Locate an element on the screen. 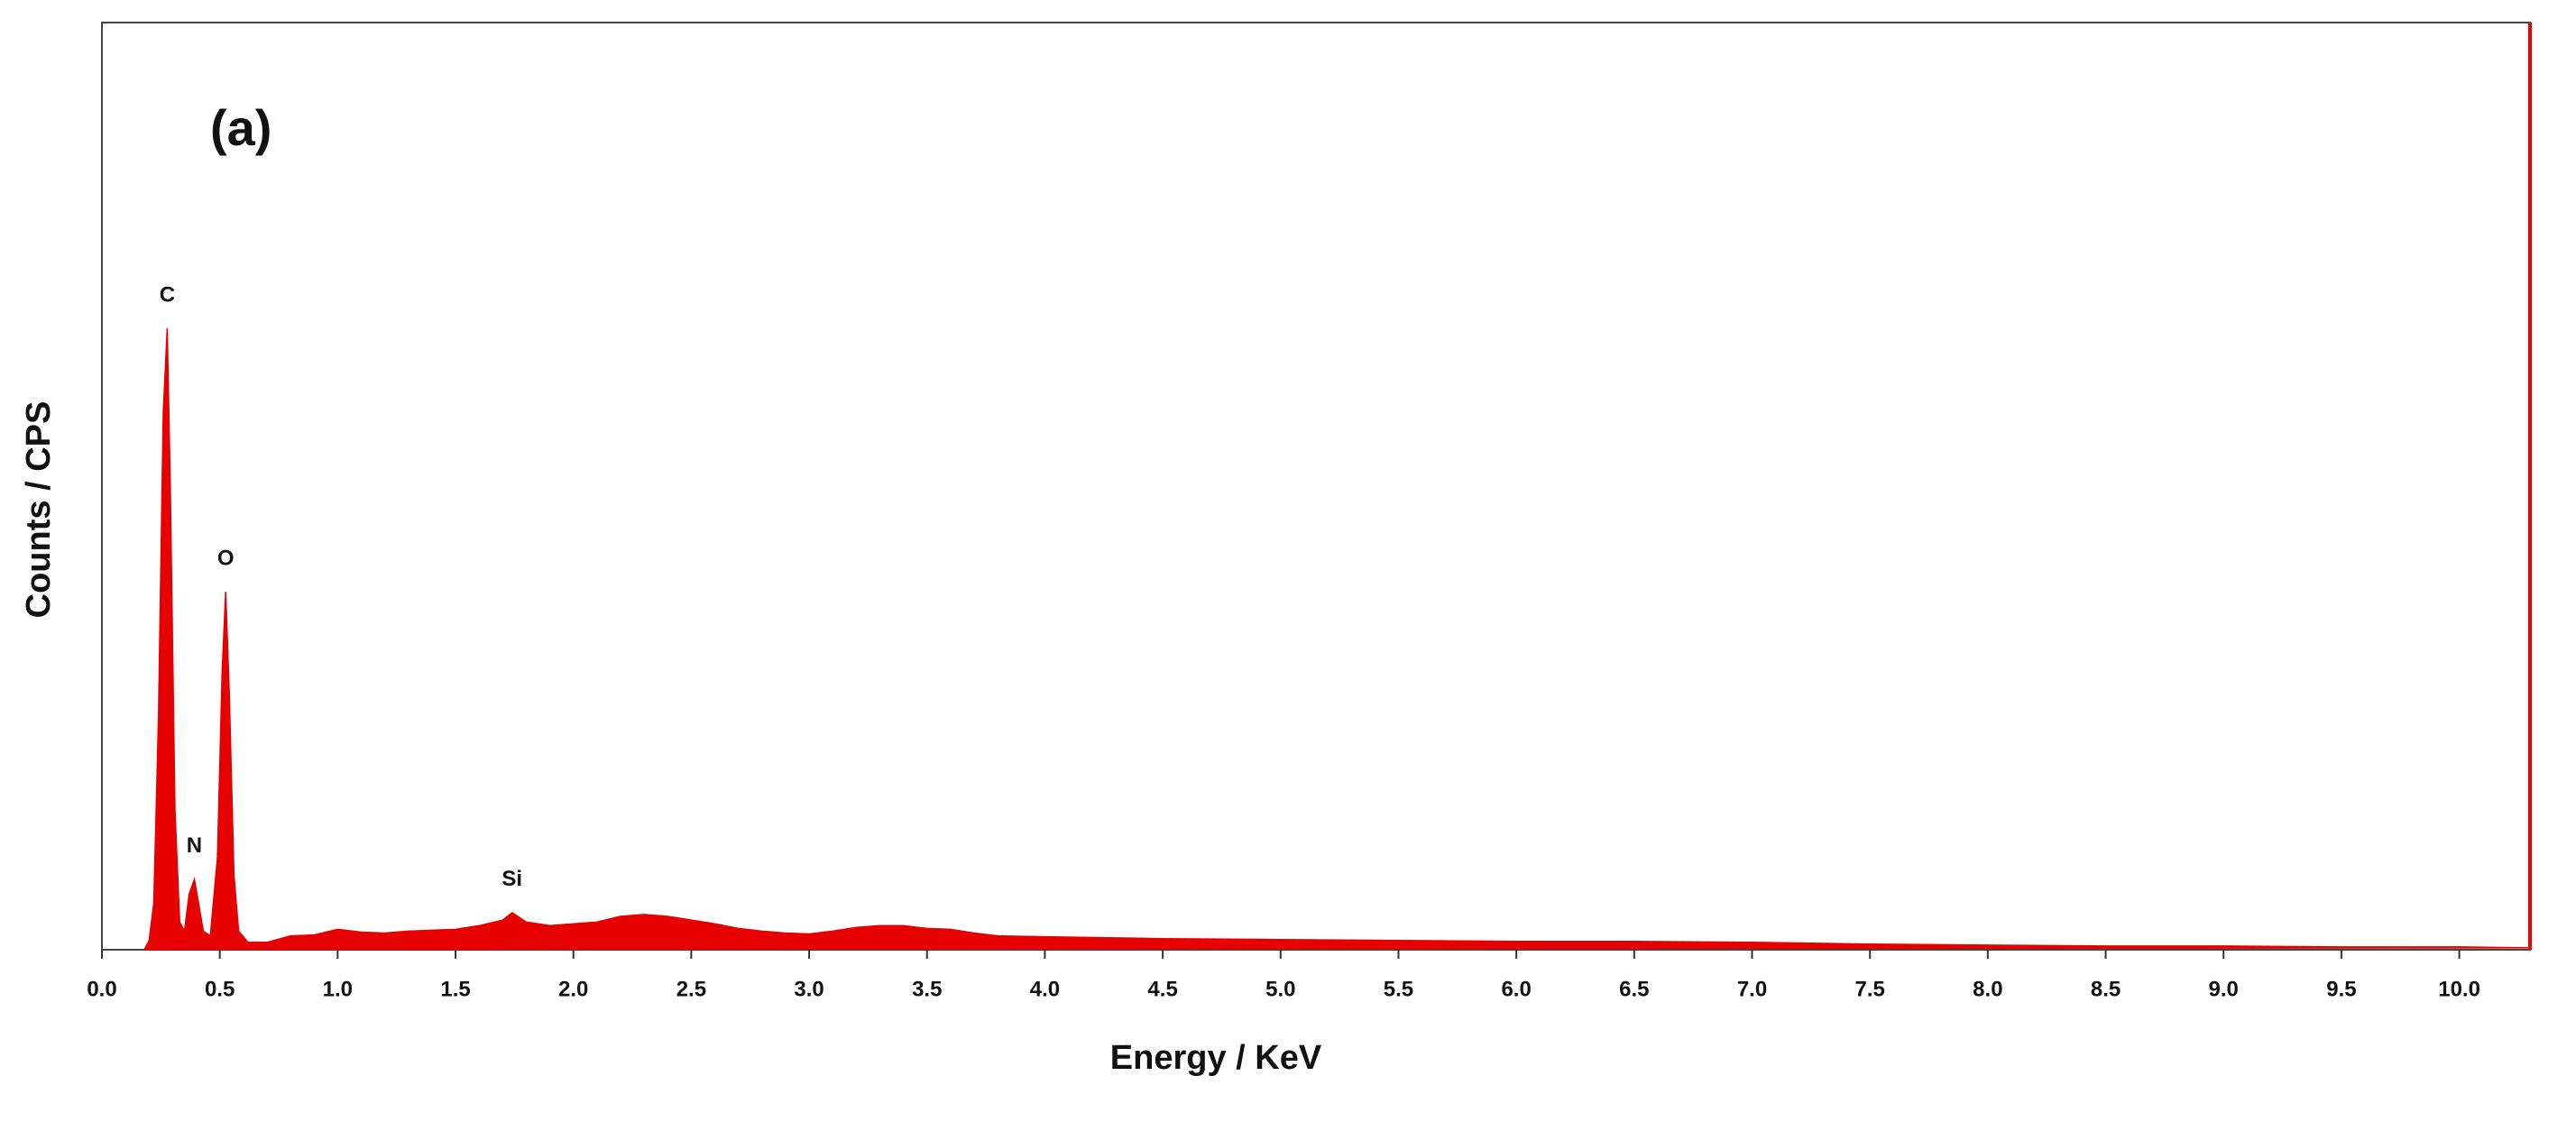 The image size is (2576, 1122). x-axis-label: Energy / KeV is located at coordinates (1216, 1058).